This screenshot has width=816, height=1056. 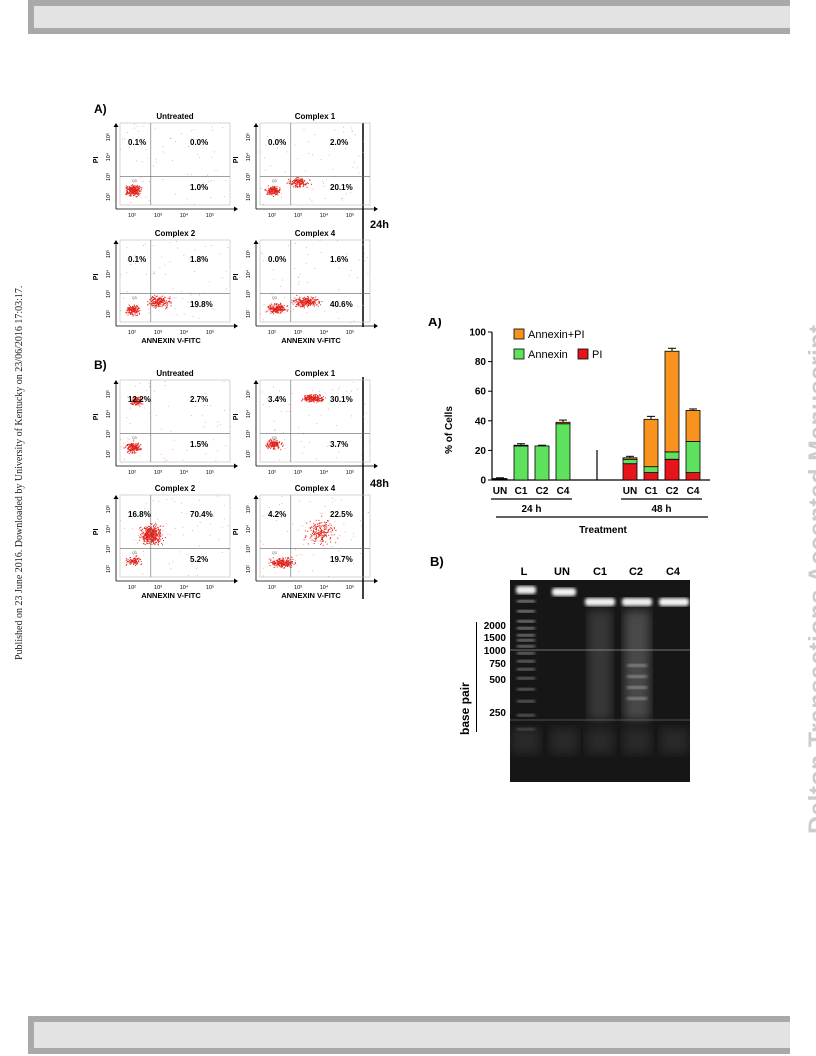 What do you see at coordinates (476, 677) in the screenshot?
I see `bp-bracket` at bounding box center [476, 677].